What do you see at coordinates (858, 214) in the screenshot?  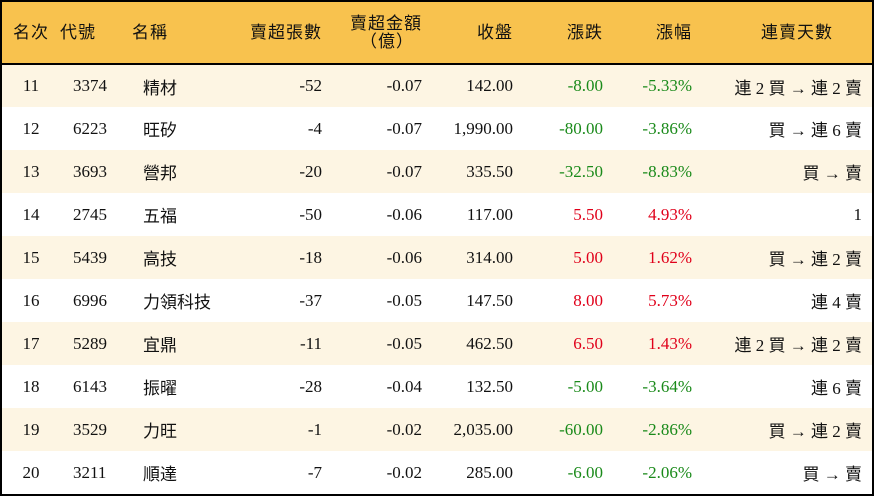 I see `cell-streak: 1` at bounding box center [858, 214].